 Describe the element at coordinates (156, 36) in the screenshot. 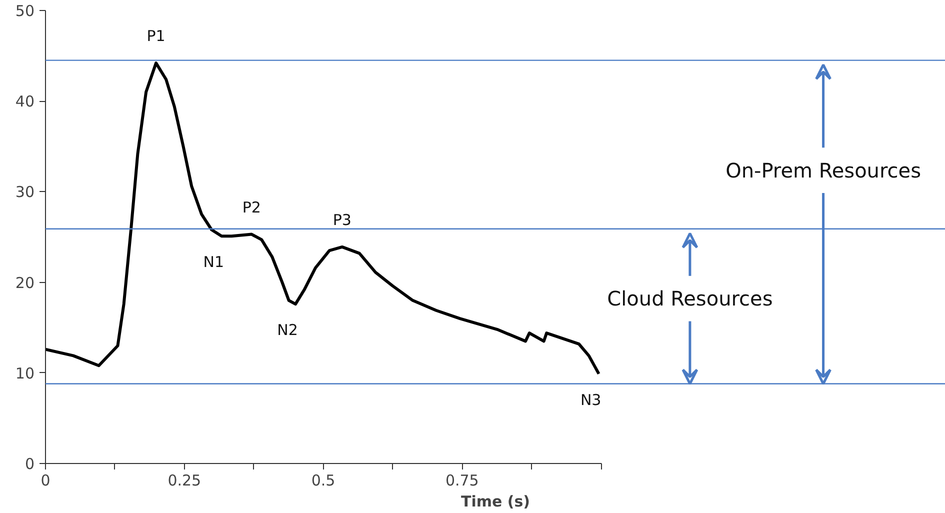

I see `annotation: P1` at that location.